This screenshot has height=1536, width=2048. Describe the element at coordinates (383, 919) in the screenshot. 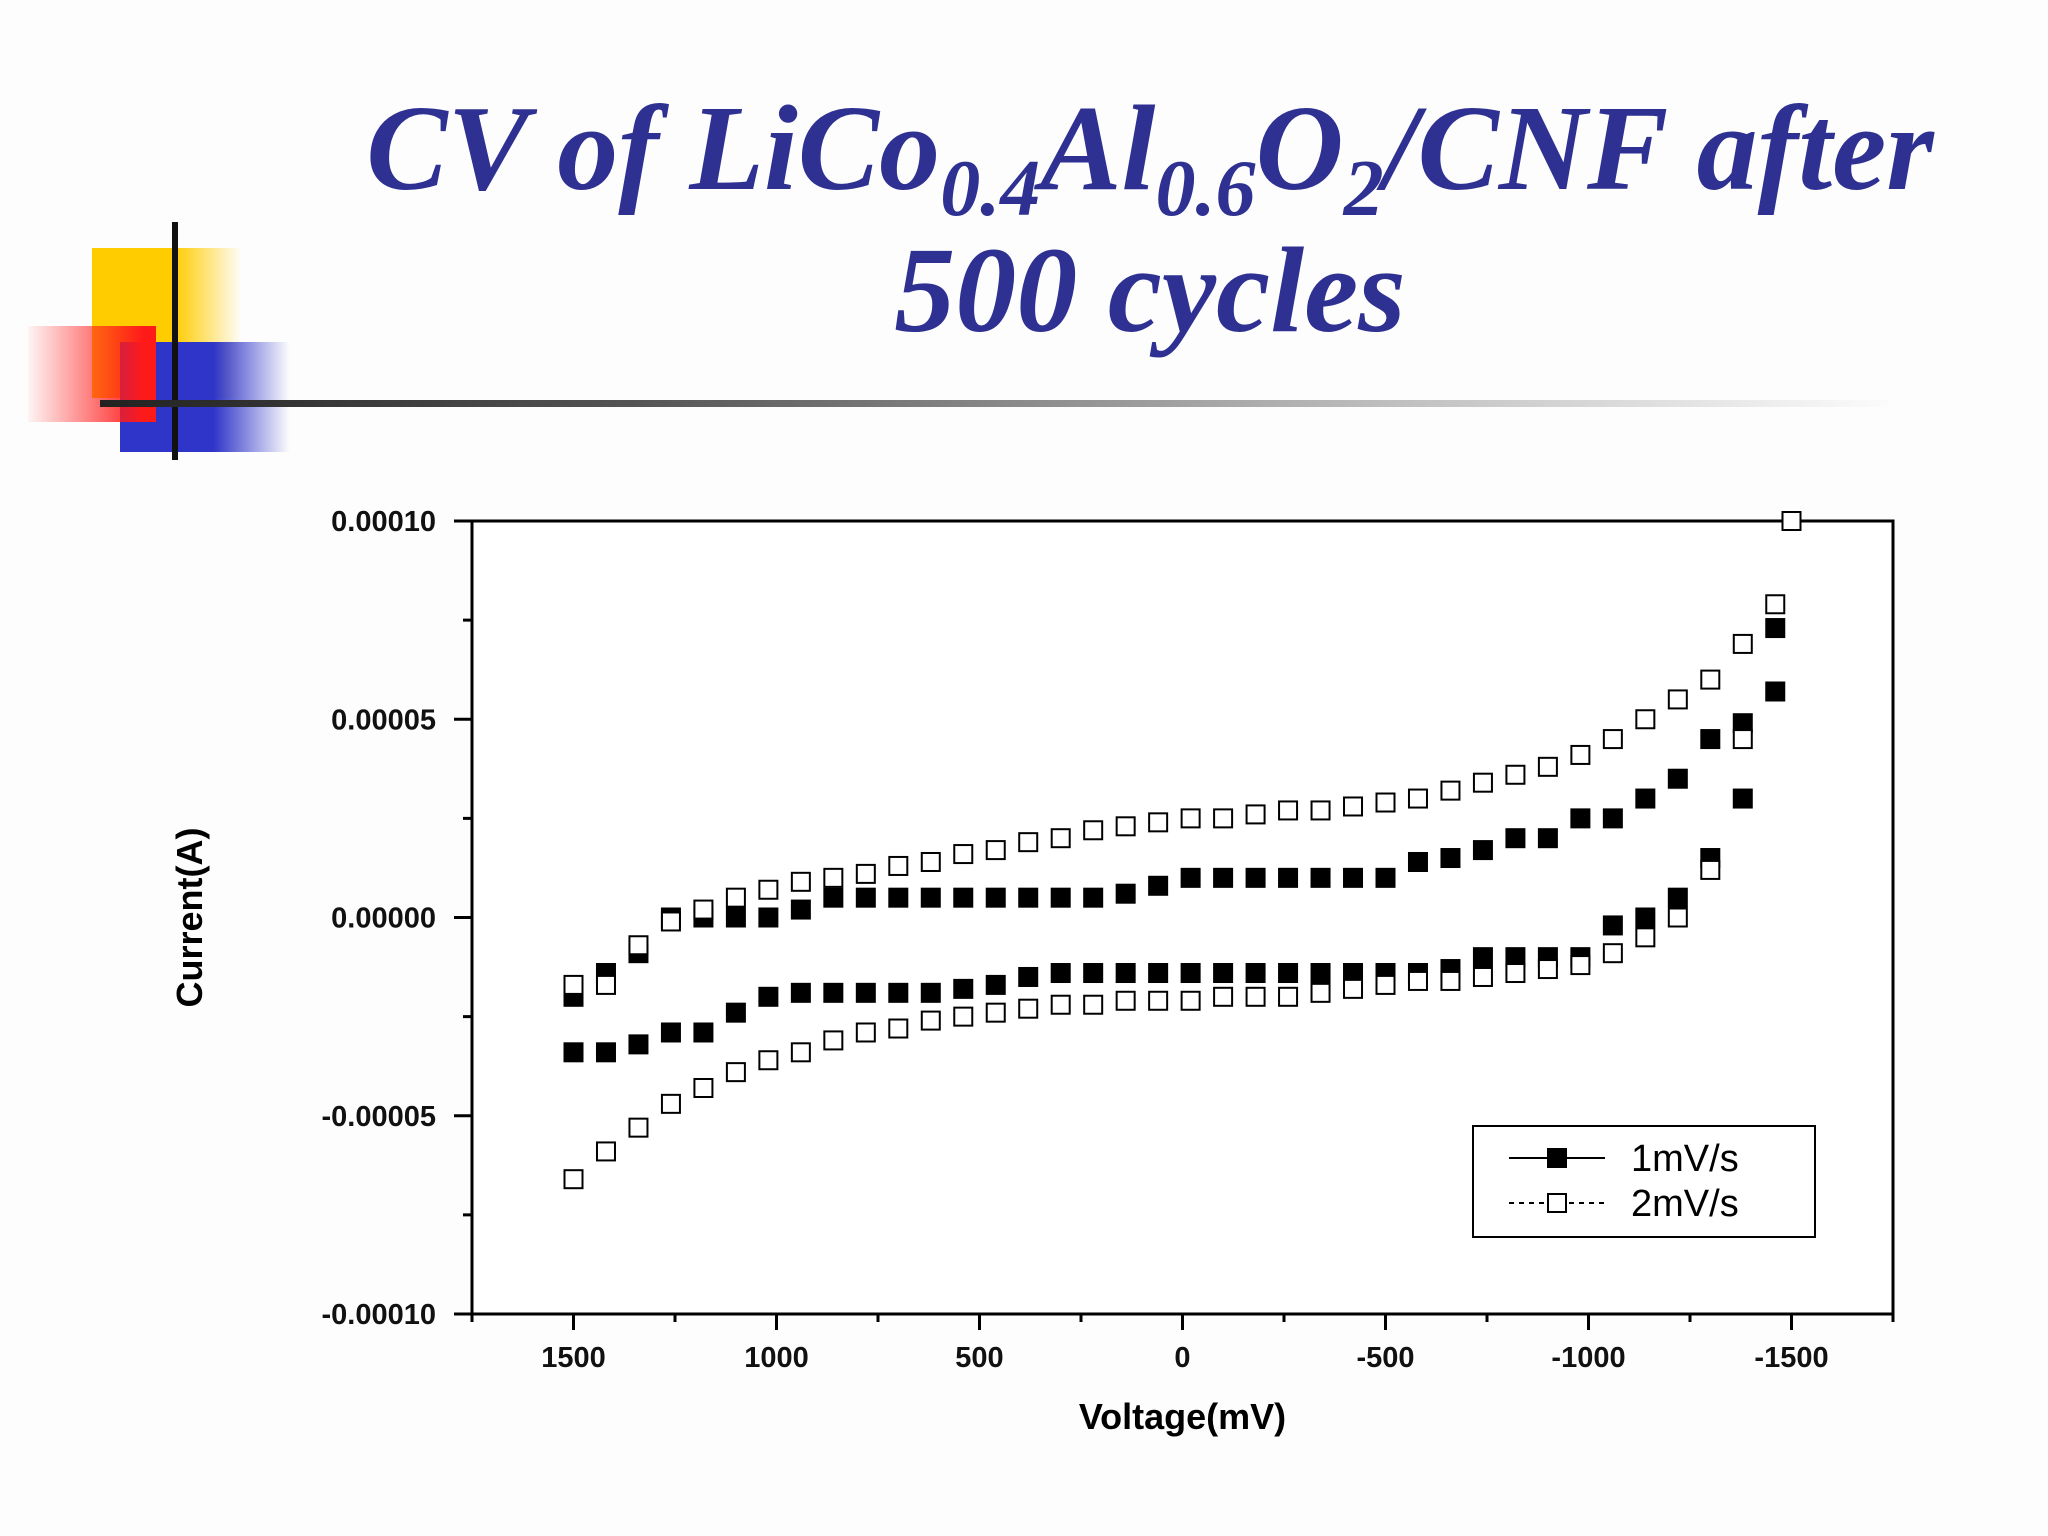

I see `y-tick-label: 0.00000` at that location.